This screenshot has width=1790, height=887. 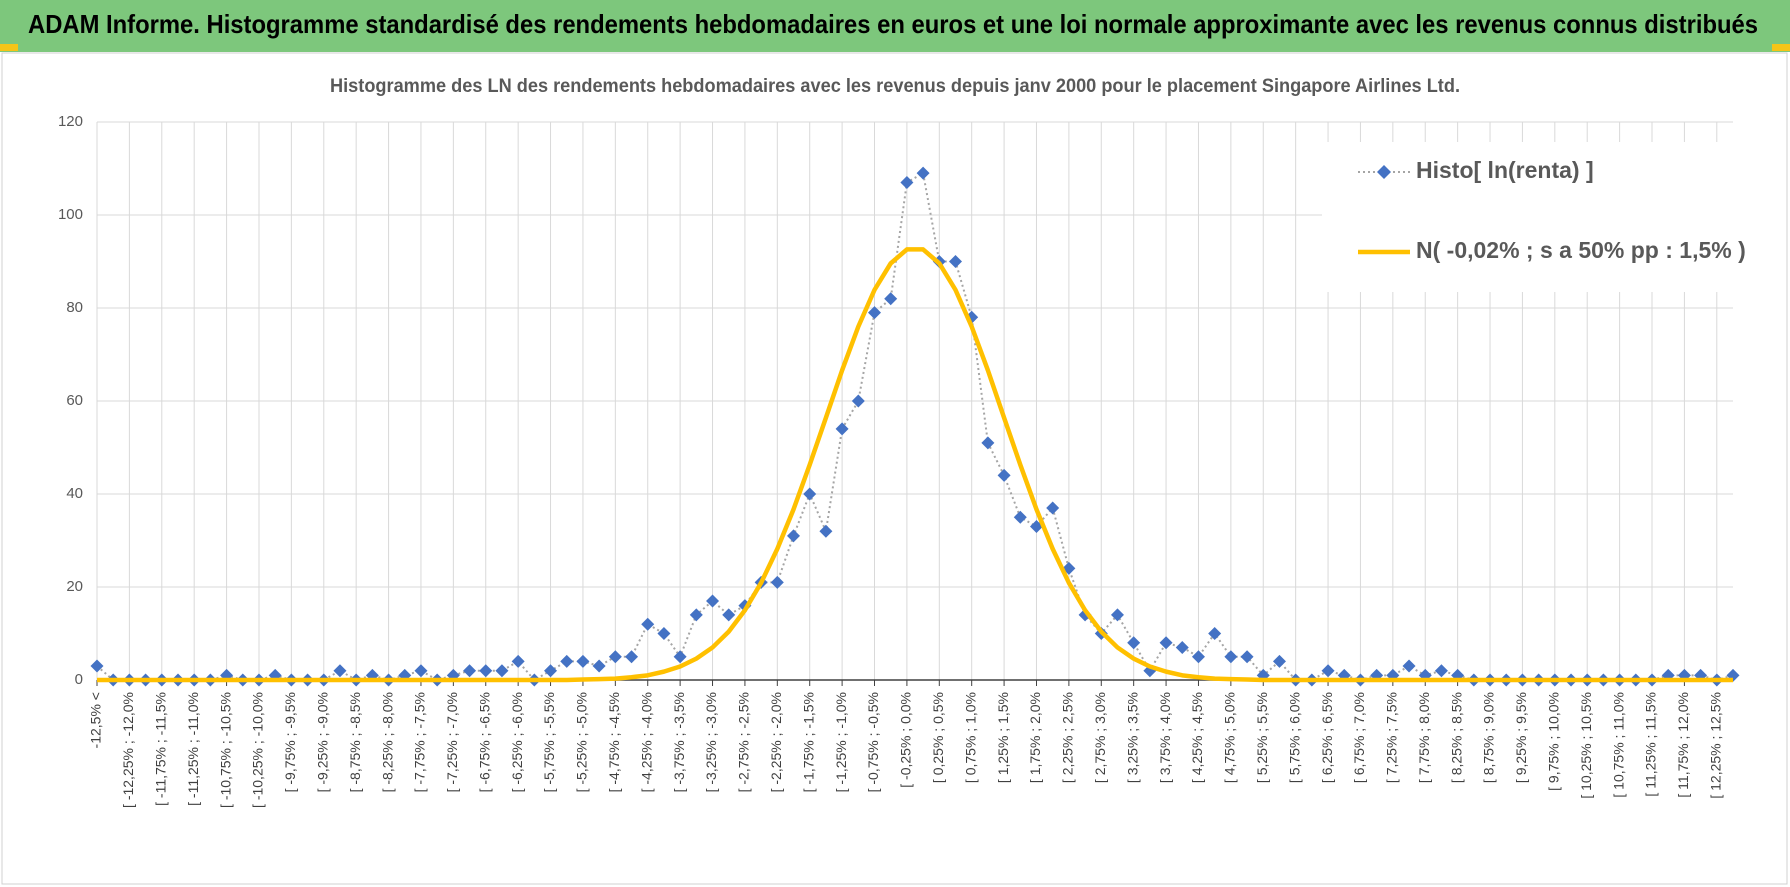 I want to click on x-tick-label: [ -0,75% ; -0,5%, so click(x=873, y=742).